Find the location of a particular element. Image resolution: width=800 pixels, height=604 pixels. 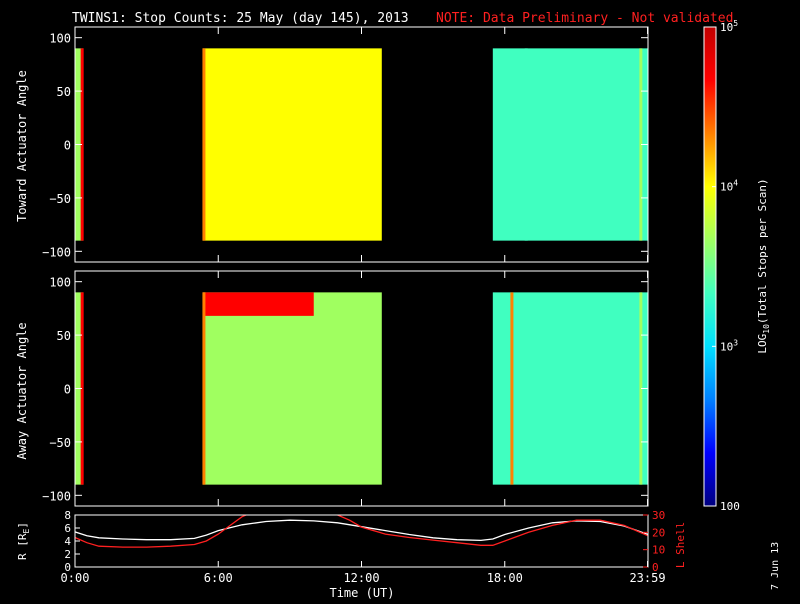

y-tick-label-left: 6 is located at coordinates (67, 528).